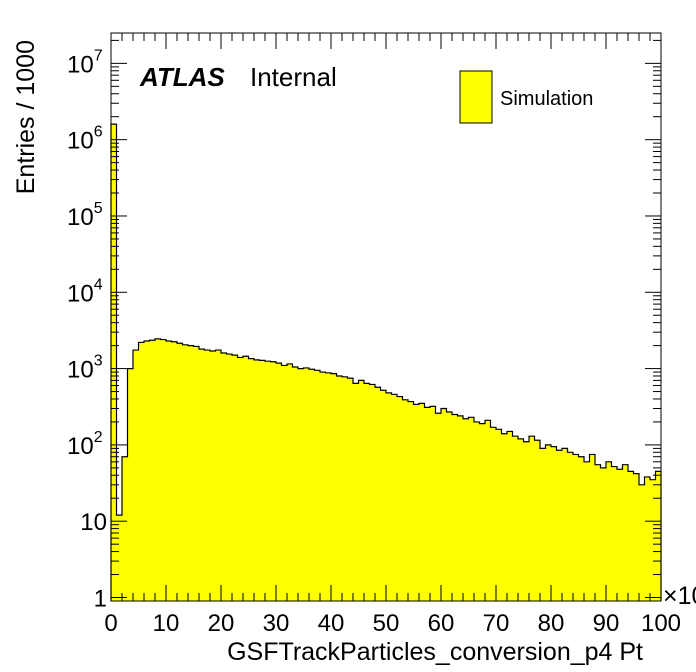 The image size is (696, 672). I want to click on y-tick-exponent: 4, so click(98, 284).